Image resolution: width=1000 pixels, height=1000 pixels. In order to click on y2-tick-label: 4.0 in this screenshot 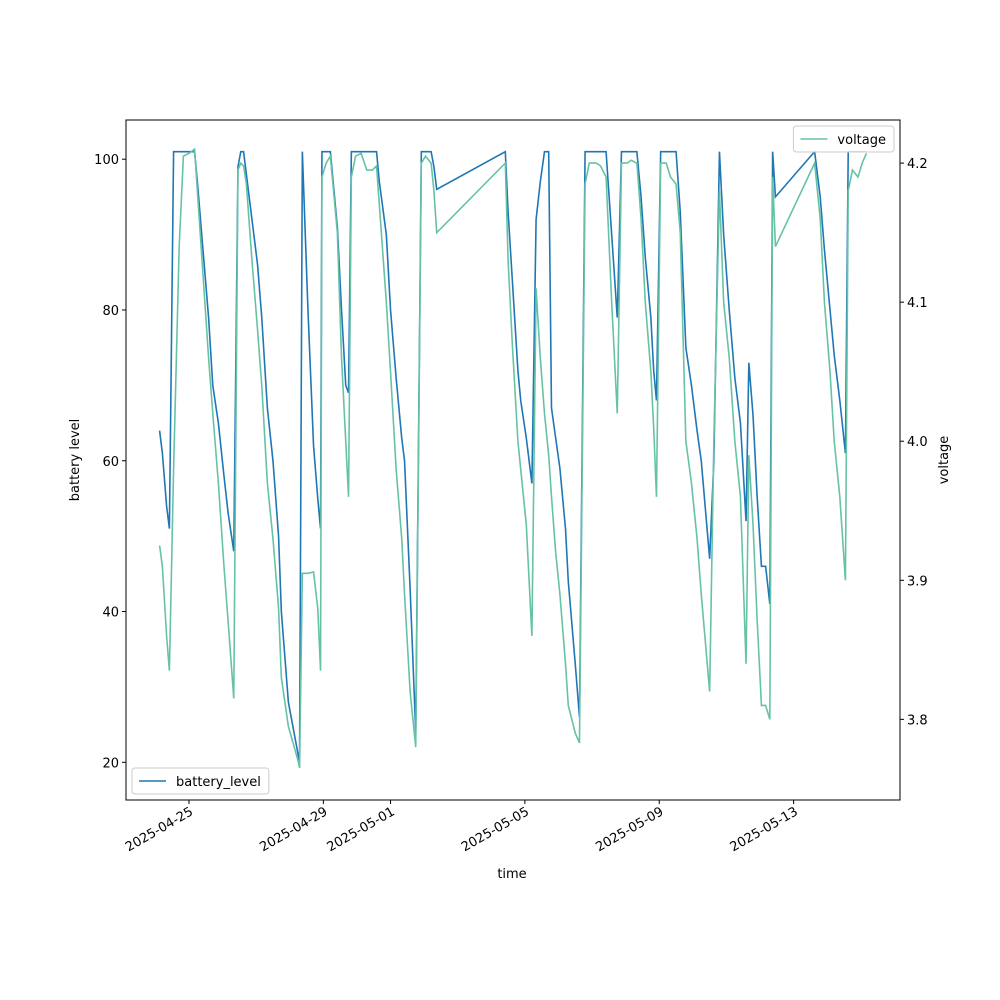, I will do `click(917, 442)`.